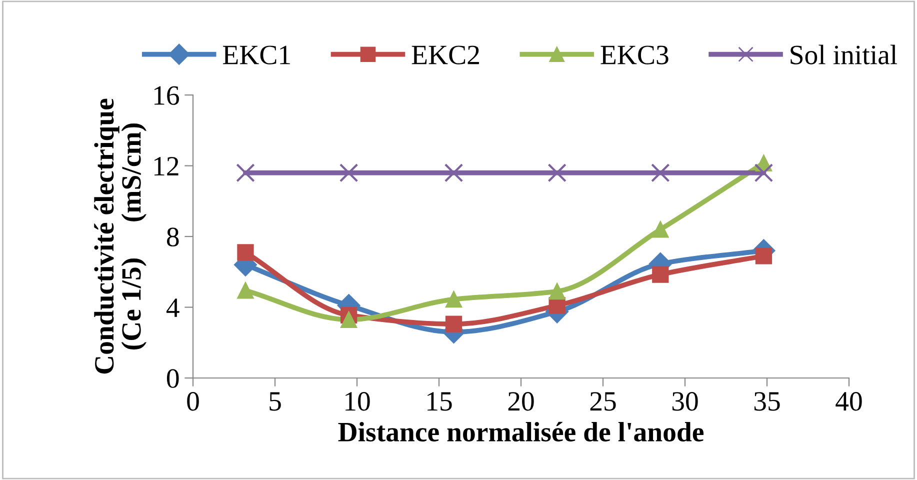 Image resolution: width=917 pixels, height=480 pixels. What do you see at coordinates (521, 432) in the screenshot?
I see `x-axis-title: Distance normalisée de l'anode` at bounding box center [521, 432].